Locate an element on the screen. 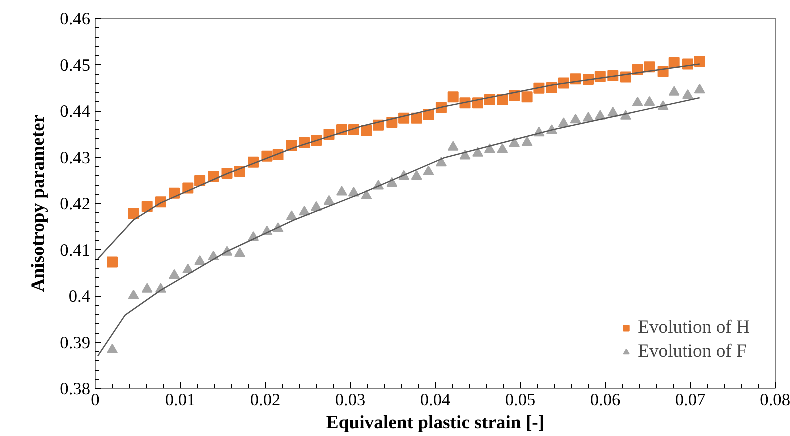  y-tick-label: 0.39 is located at coordinates (75, 342).